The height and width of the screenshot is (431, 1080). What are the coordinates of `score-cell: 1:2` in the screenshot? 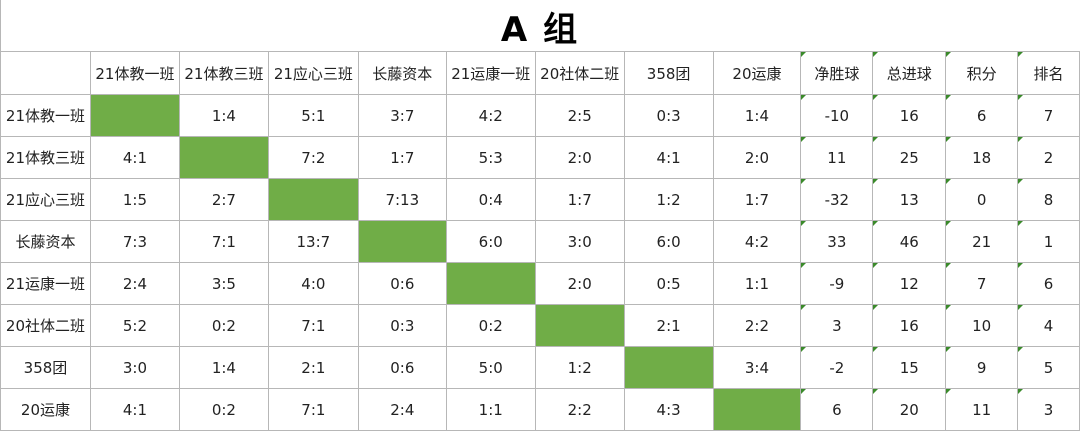 It's located at (579, 367).